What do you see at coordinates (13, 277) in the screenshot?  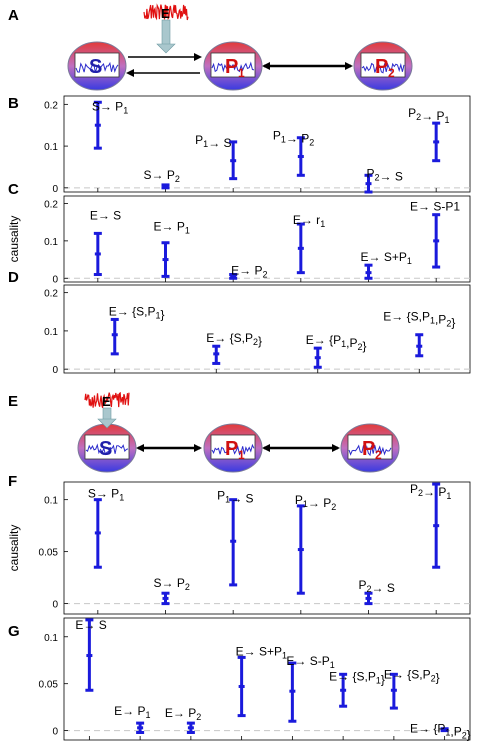 I see `panel-label-d: D` at bounding box center [13, 277].